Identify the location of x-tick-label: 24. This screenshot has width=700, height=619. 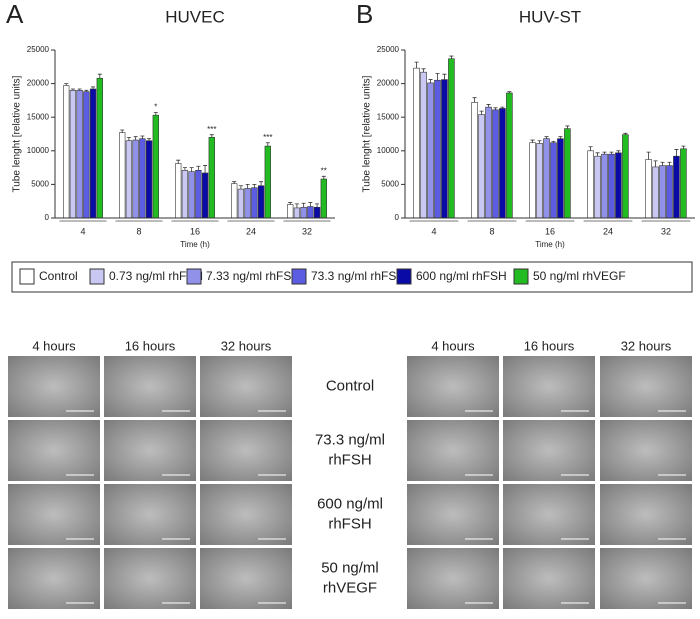
(608, 231).